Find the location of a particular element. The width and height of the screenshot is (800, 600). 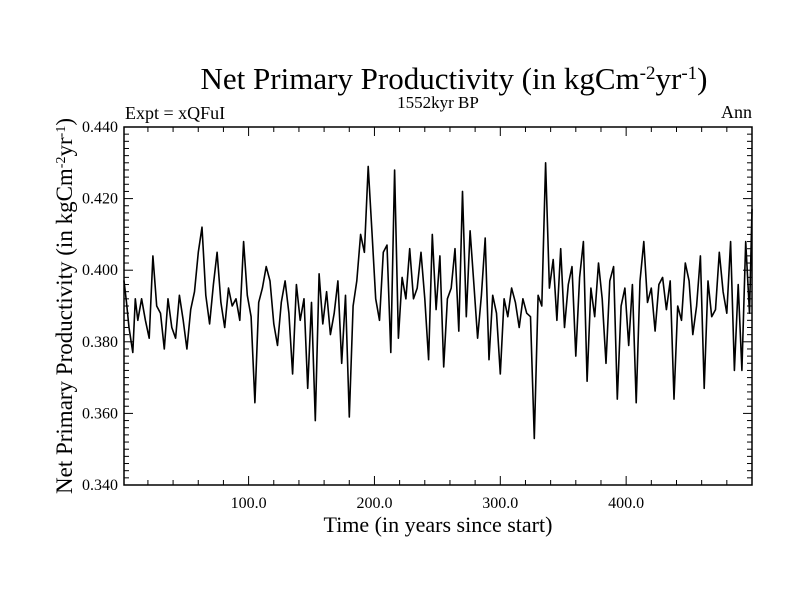

x-tick-label: 100.0 is located at coordinates (249, 503).